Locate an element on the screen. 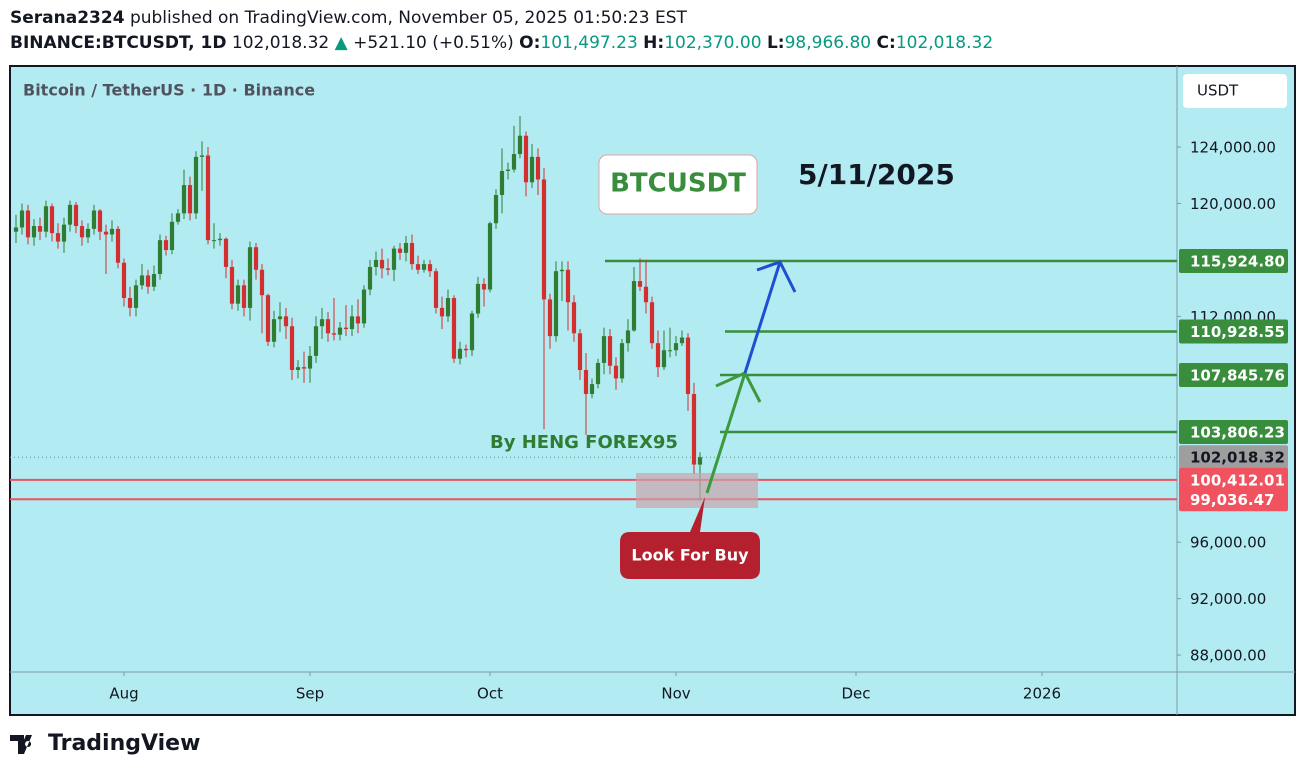 The width and height of the screenshot is (1305, 770). y-tick-label: 120,000.00 is located at coordinates (1233, 204).